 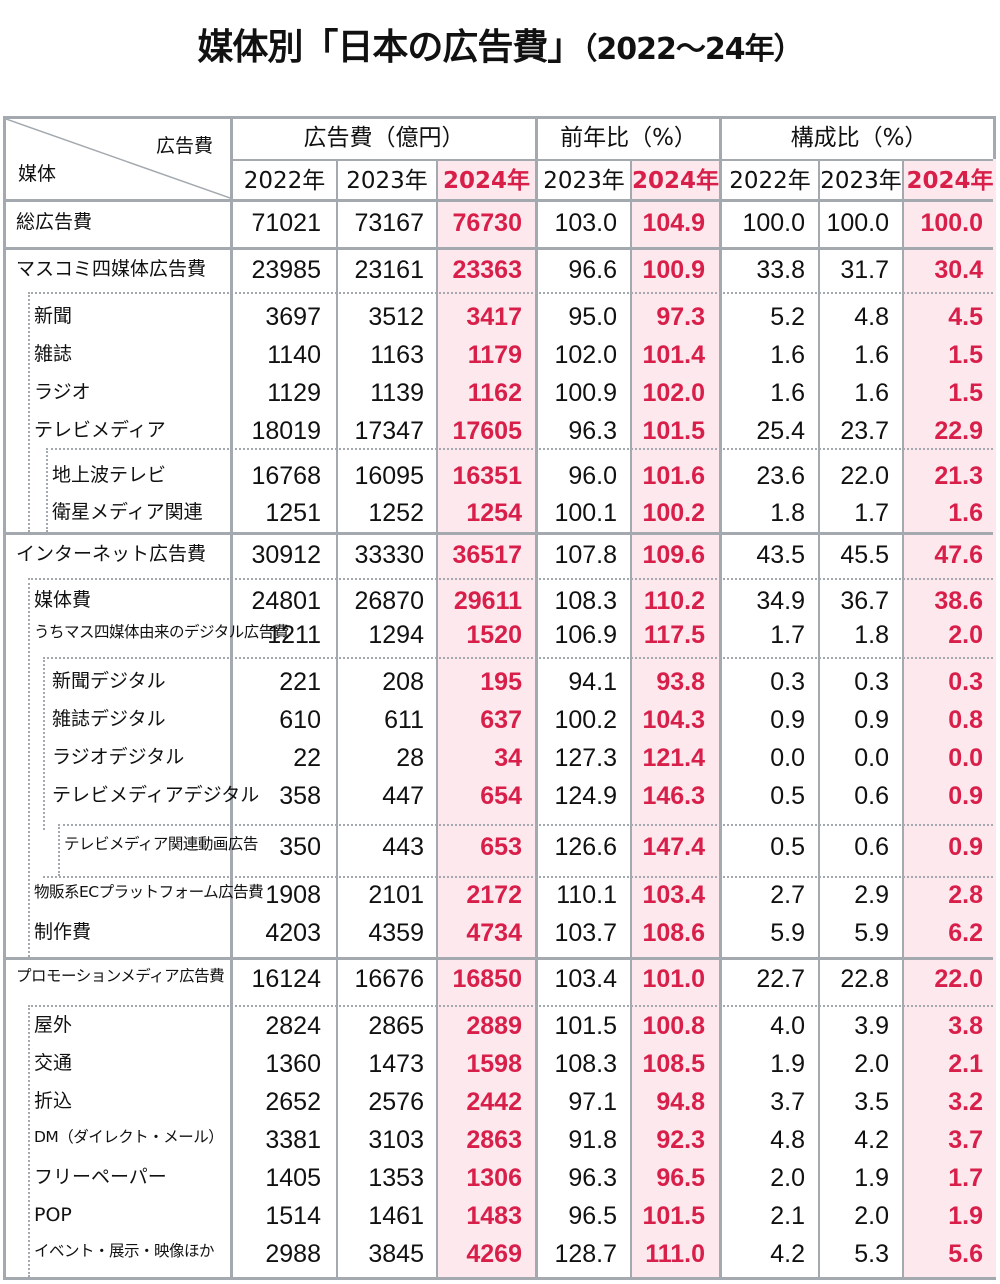 What do you see at coordinates (592, 431) in the screenshot?
I see `table-cell: 96.3` at bounding box center [592, 431].